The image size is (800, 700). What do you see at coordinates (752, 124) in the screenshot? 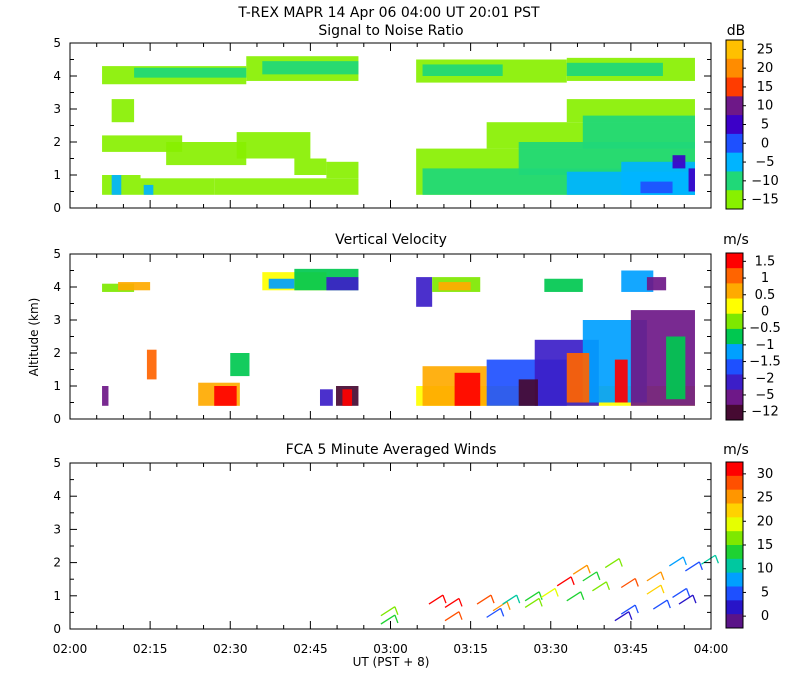
I see `snr-colorbar: 25 20 15 10 5 0 −5 −10 −15` at bounding box center [752, 124].